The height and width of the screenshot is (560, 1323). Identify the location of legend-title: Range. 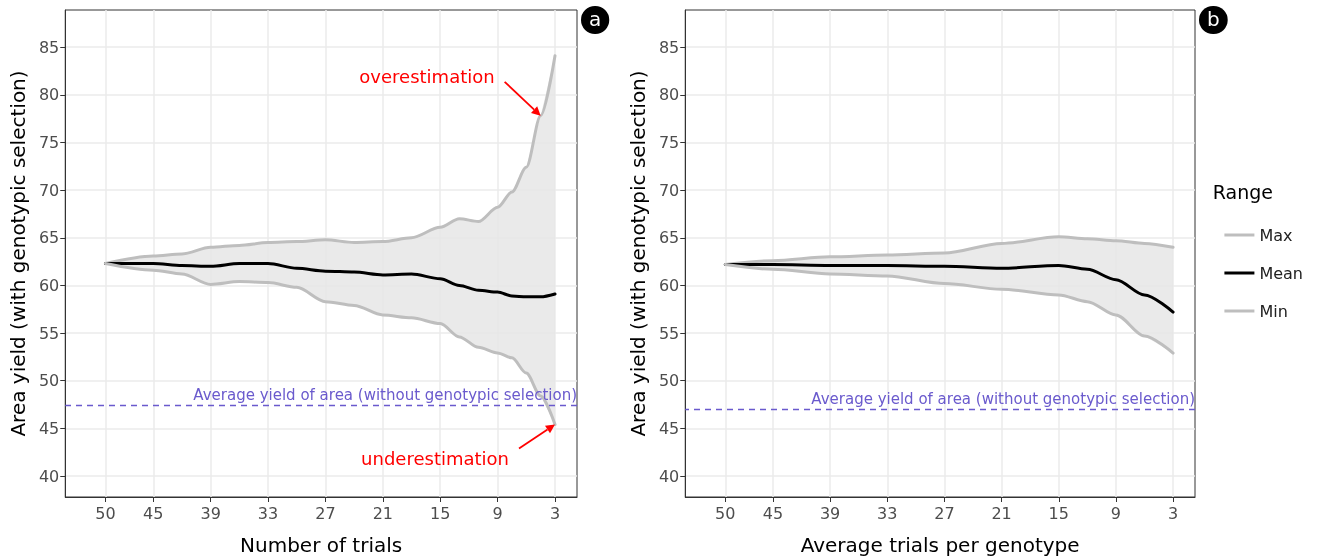
(1243, 191).